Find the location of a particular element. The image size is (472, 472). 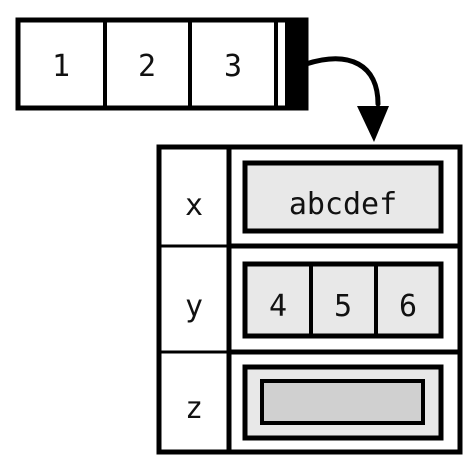

string-value-box is located at coordinates (343, 197).